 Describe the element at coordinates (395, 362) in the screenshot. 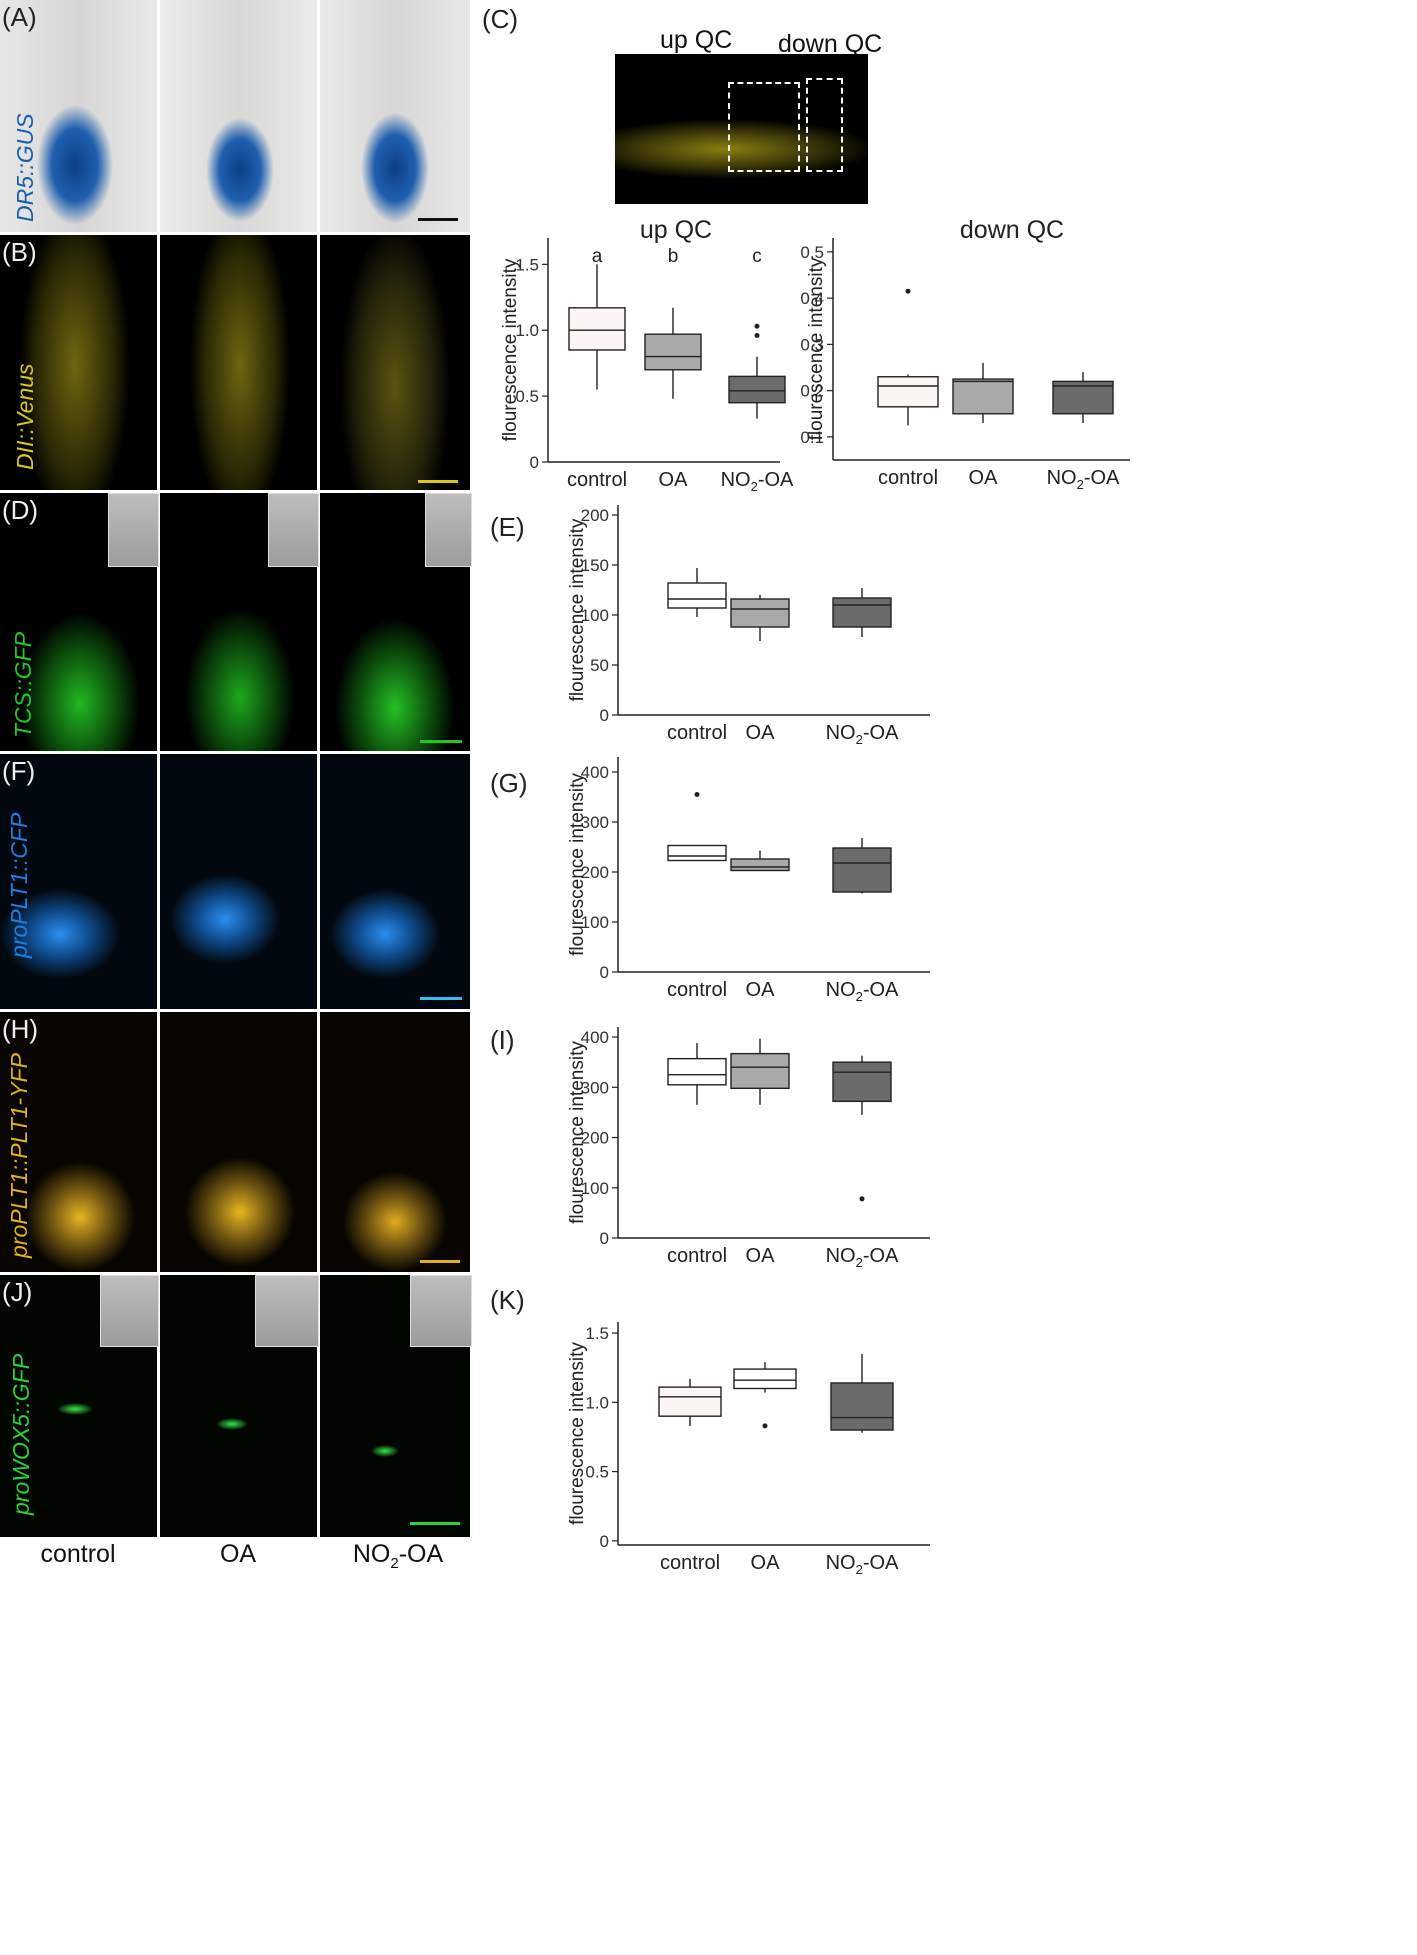

I see `micrograph-dii-venus-no2oa` at that location.